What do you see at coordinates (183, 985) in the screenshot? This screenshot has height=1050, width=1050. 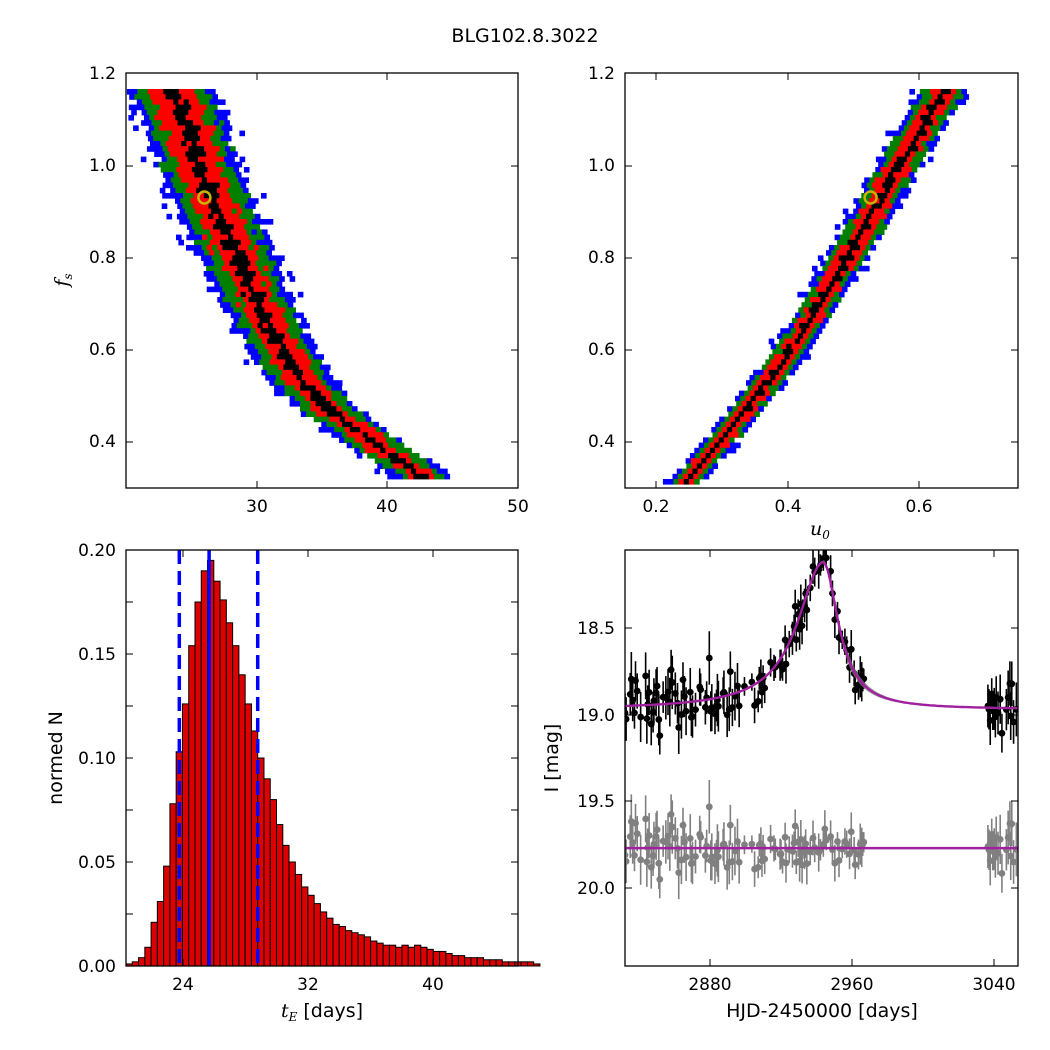 I see `xtick-label: 24` at bounding box center [183, 985].